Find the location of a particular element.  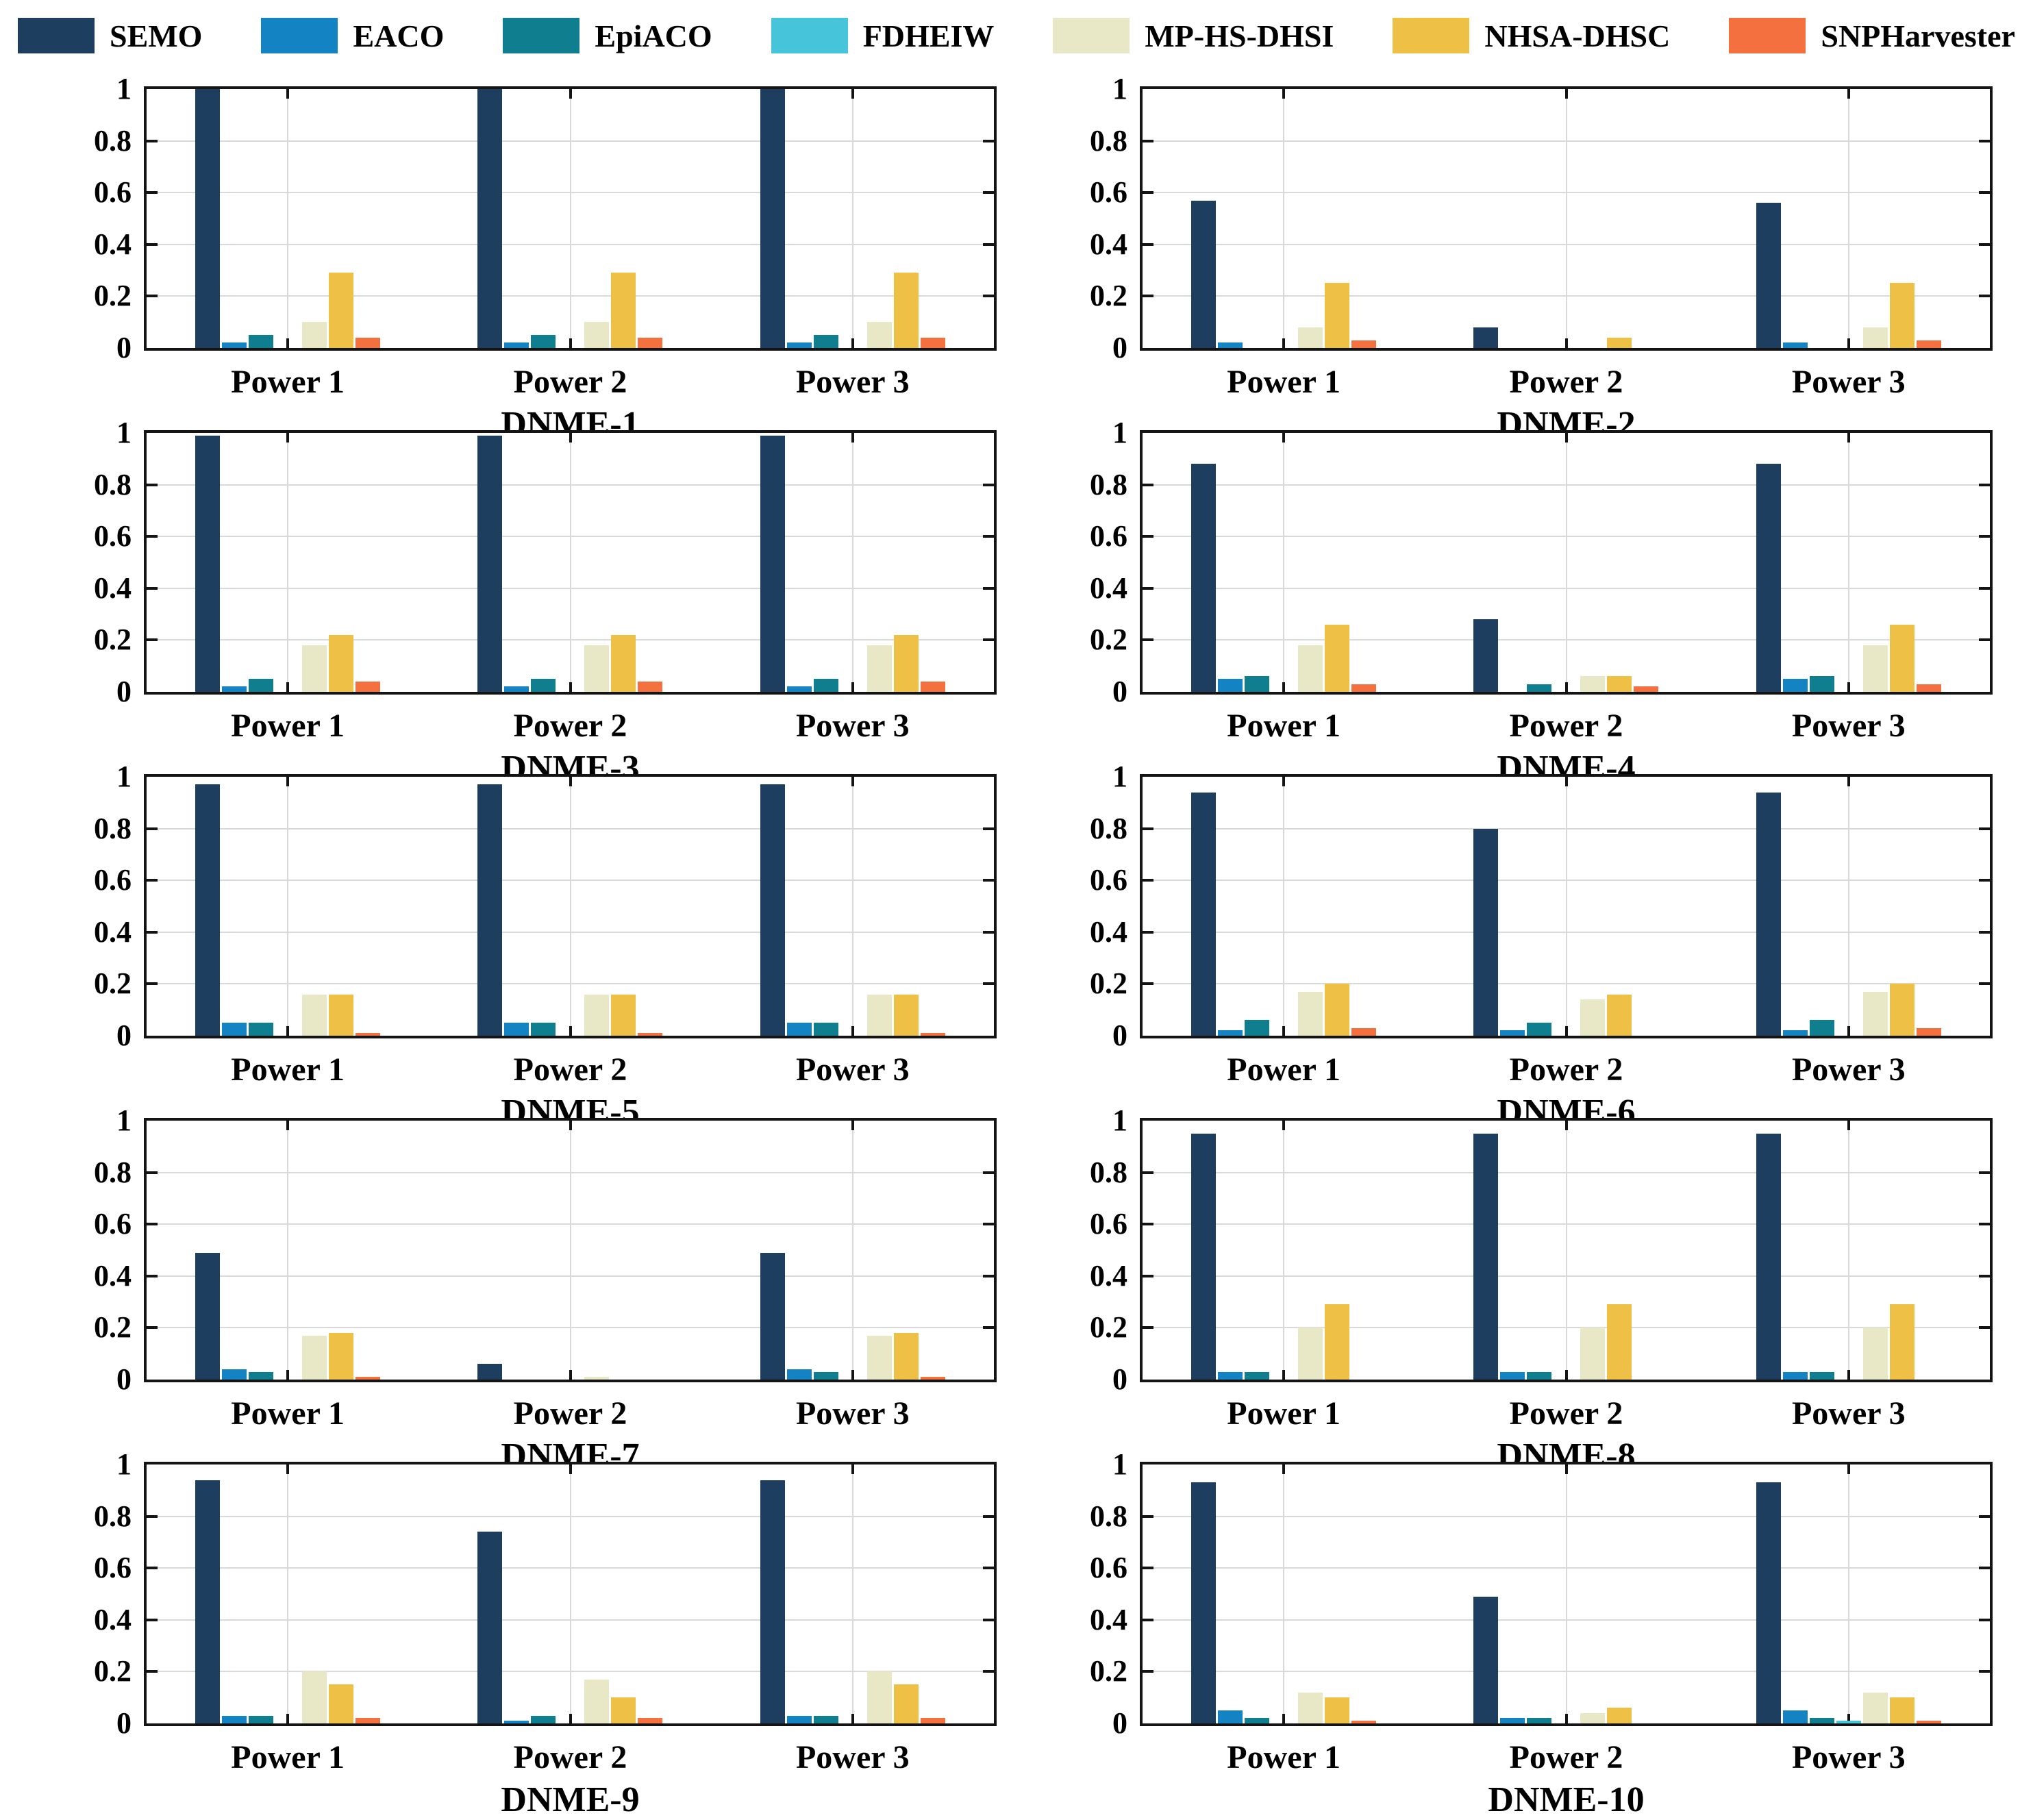

legend-label: NHSA-DHSC is located at coordinates (1577, 35).